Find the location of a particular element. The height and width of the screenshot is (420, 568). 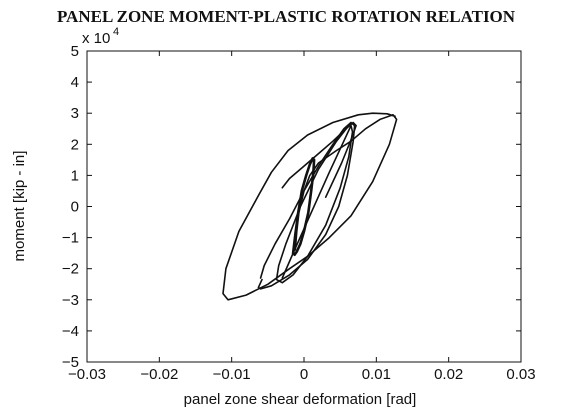

svg-text: x 10 is located at coordinates (96, 38).